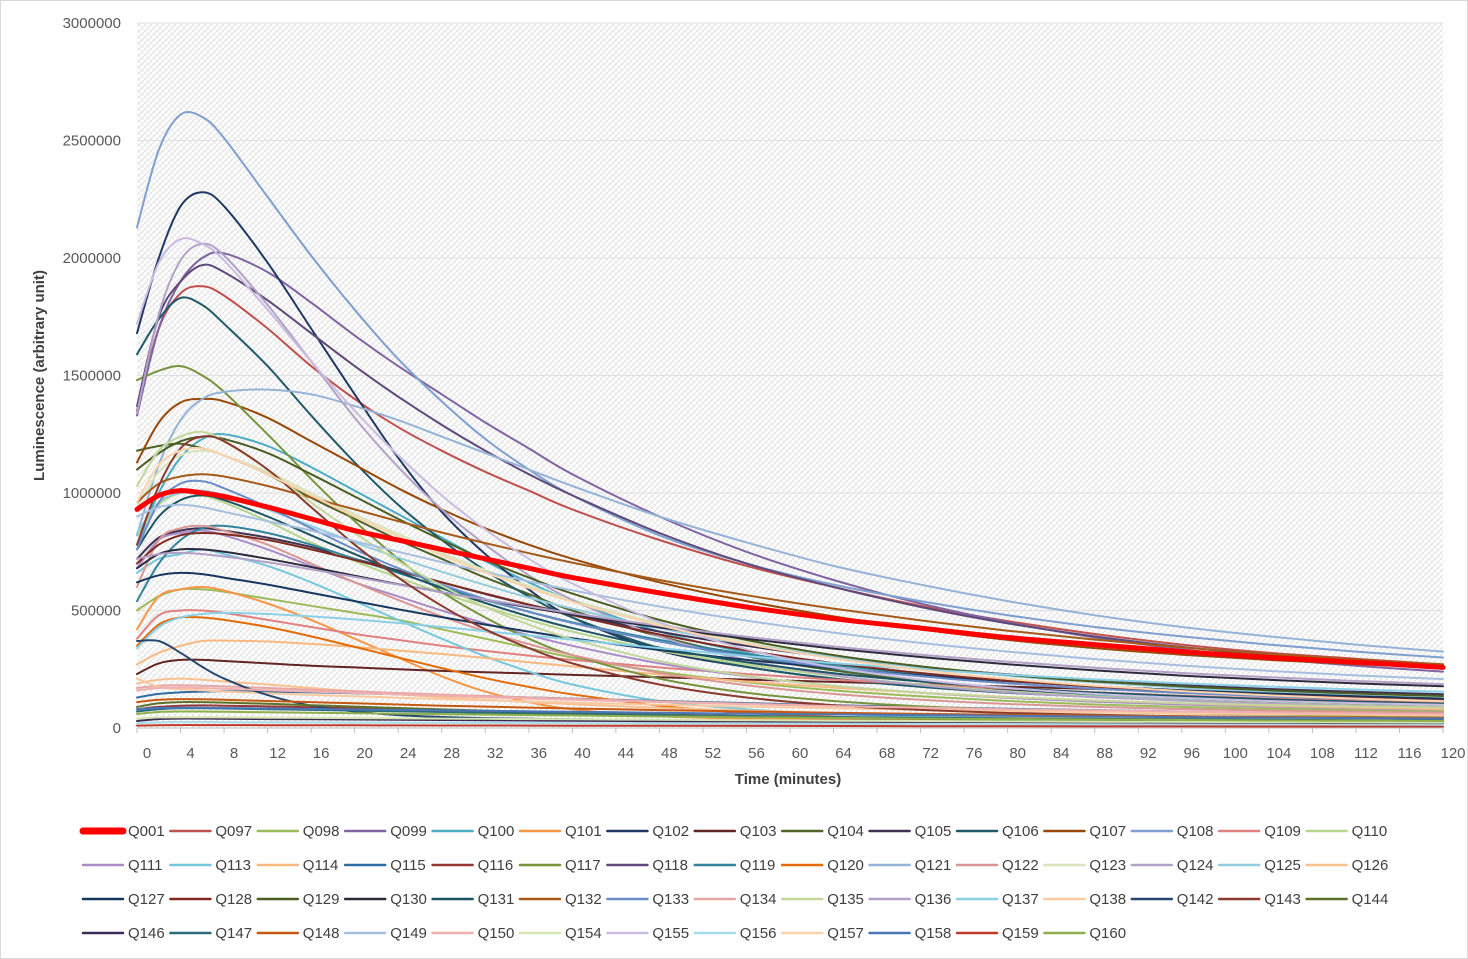 This screenshot has height=959, width=1468. Describe the element at coordinates (583, 831) in the screenshot. I see `legend-label: Q101` at that location.